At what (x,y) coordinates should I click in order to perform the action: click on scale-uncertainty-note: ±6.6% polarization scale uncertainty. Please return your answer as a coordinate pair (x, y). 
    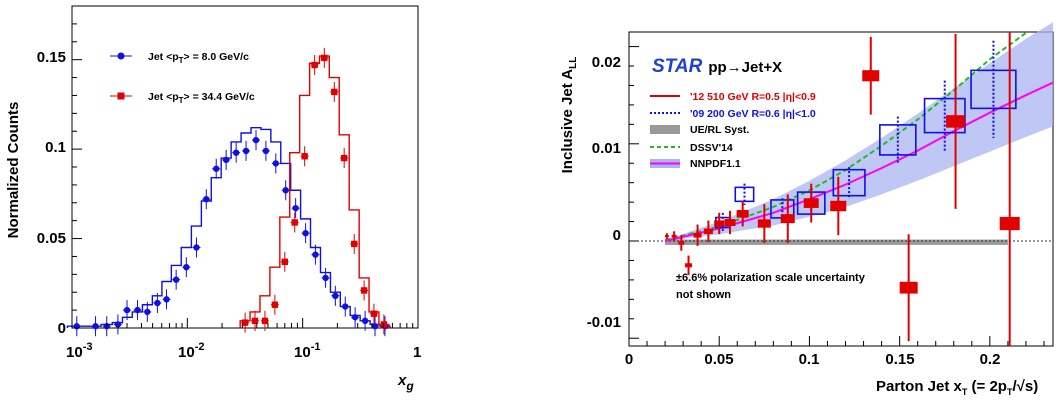
    Looking at the image, I should click on (771, 278).